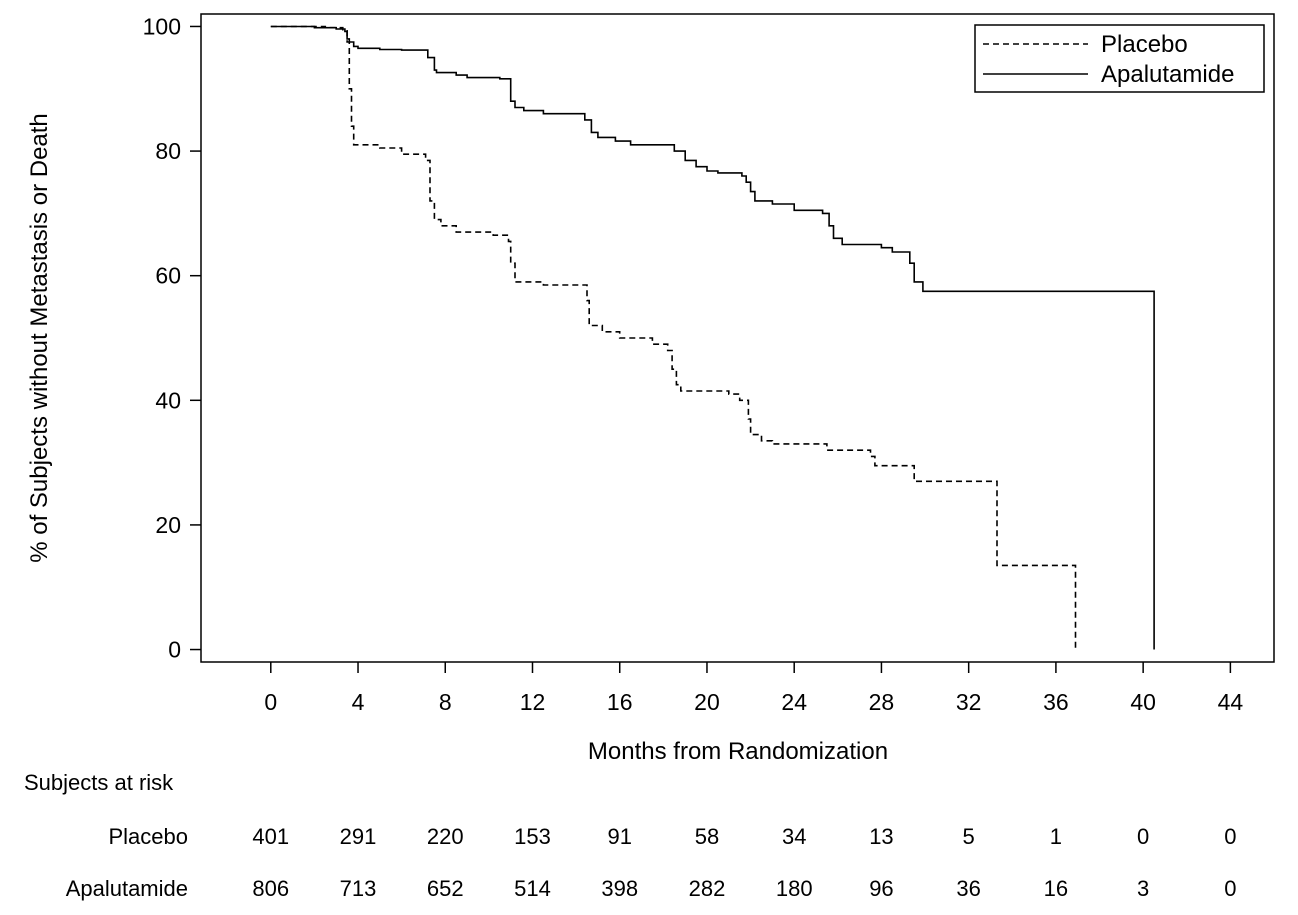 This screenshot has width=1298, height=915. I want to click on risk-value-apalutamide-8: 652, so click(445, 888).